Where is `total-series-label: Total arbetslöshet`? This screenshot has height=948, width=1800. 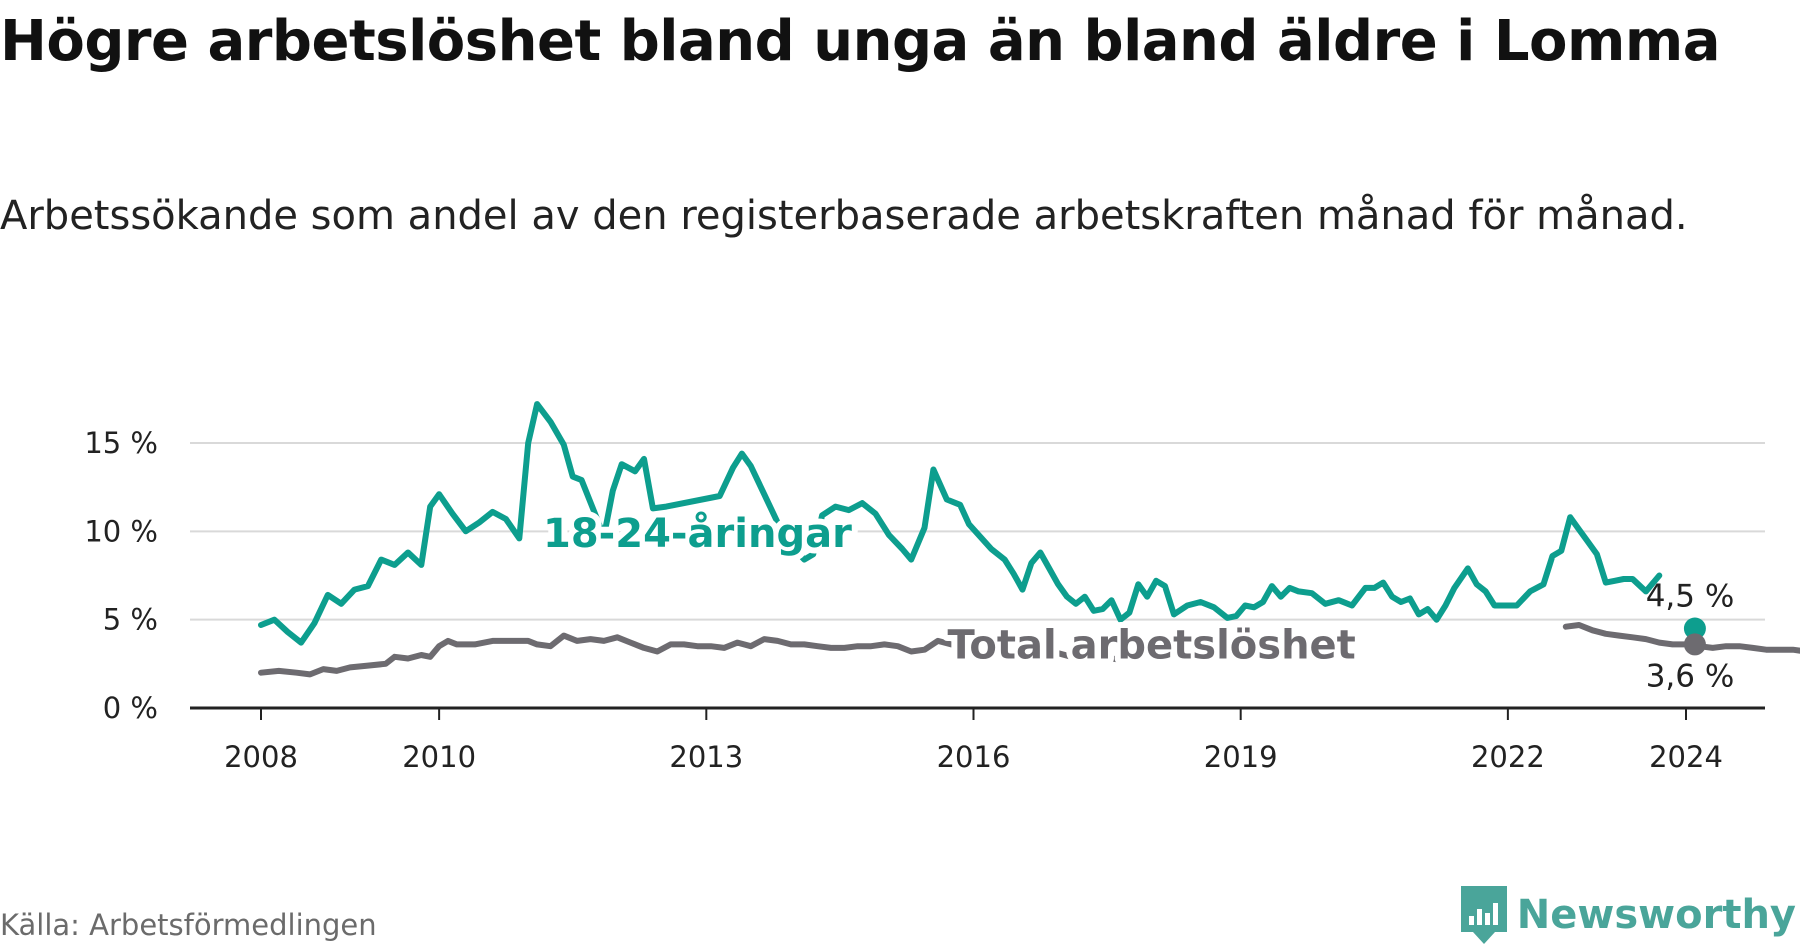 total-series-label: Total arbetslöshet is located at coordinates (1151, 645).